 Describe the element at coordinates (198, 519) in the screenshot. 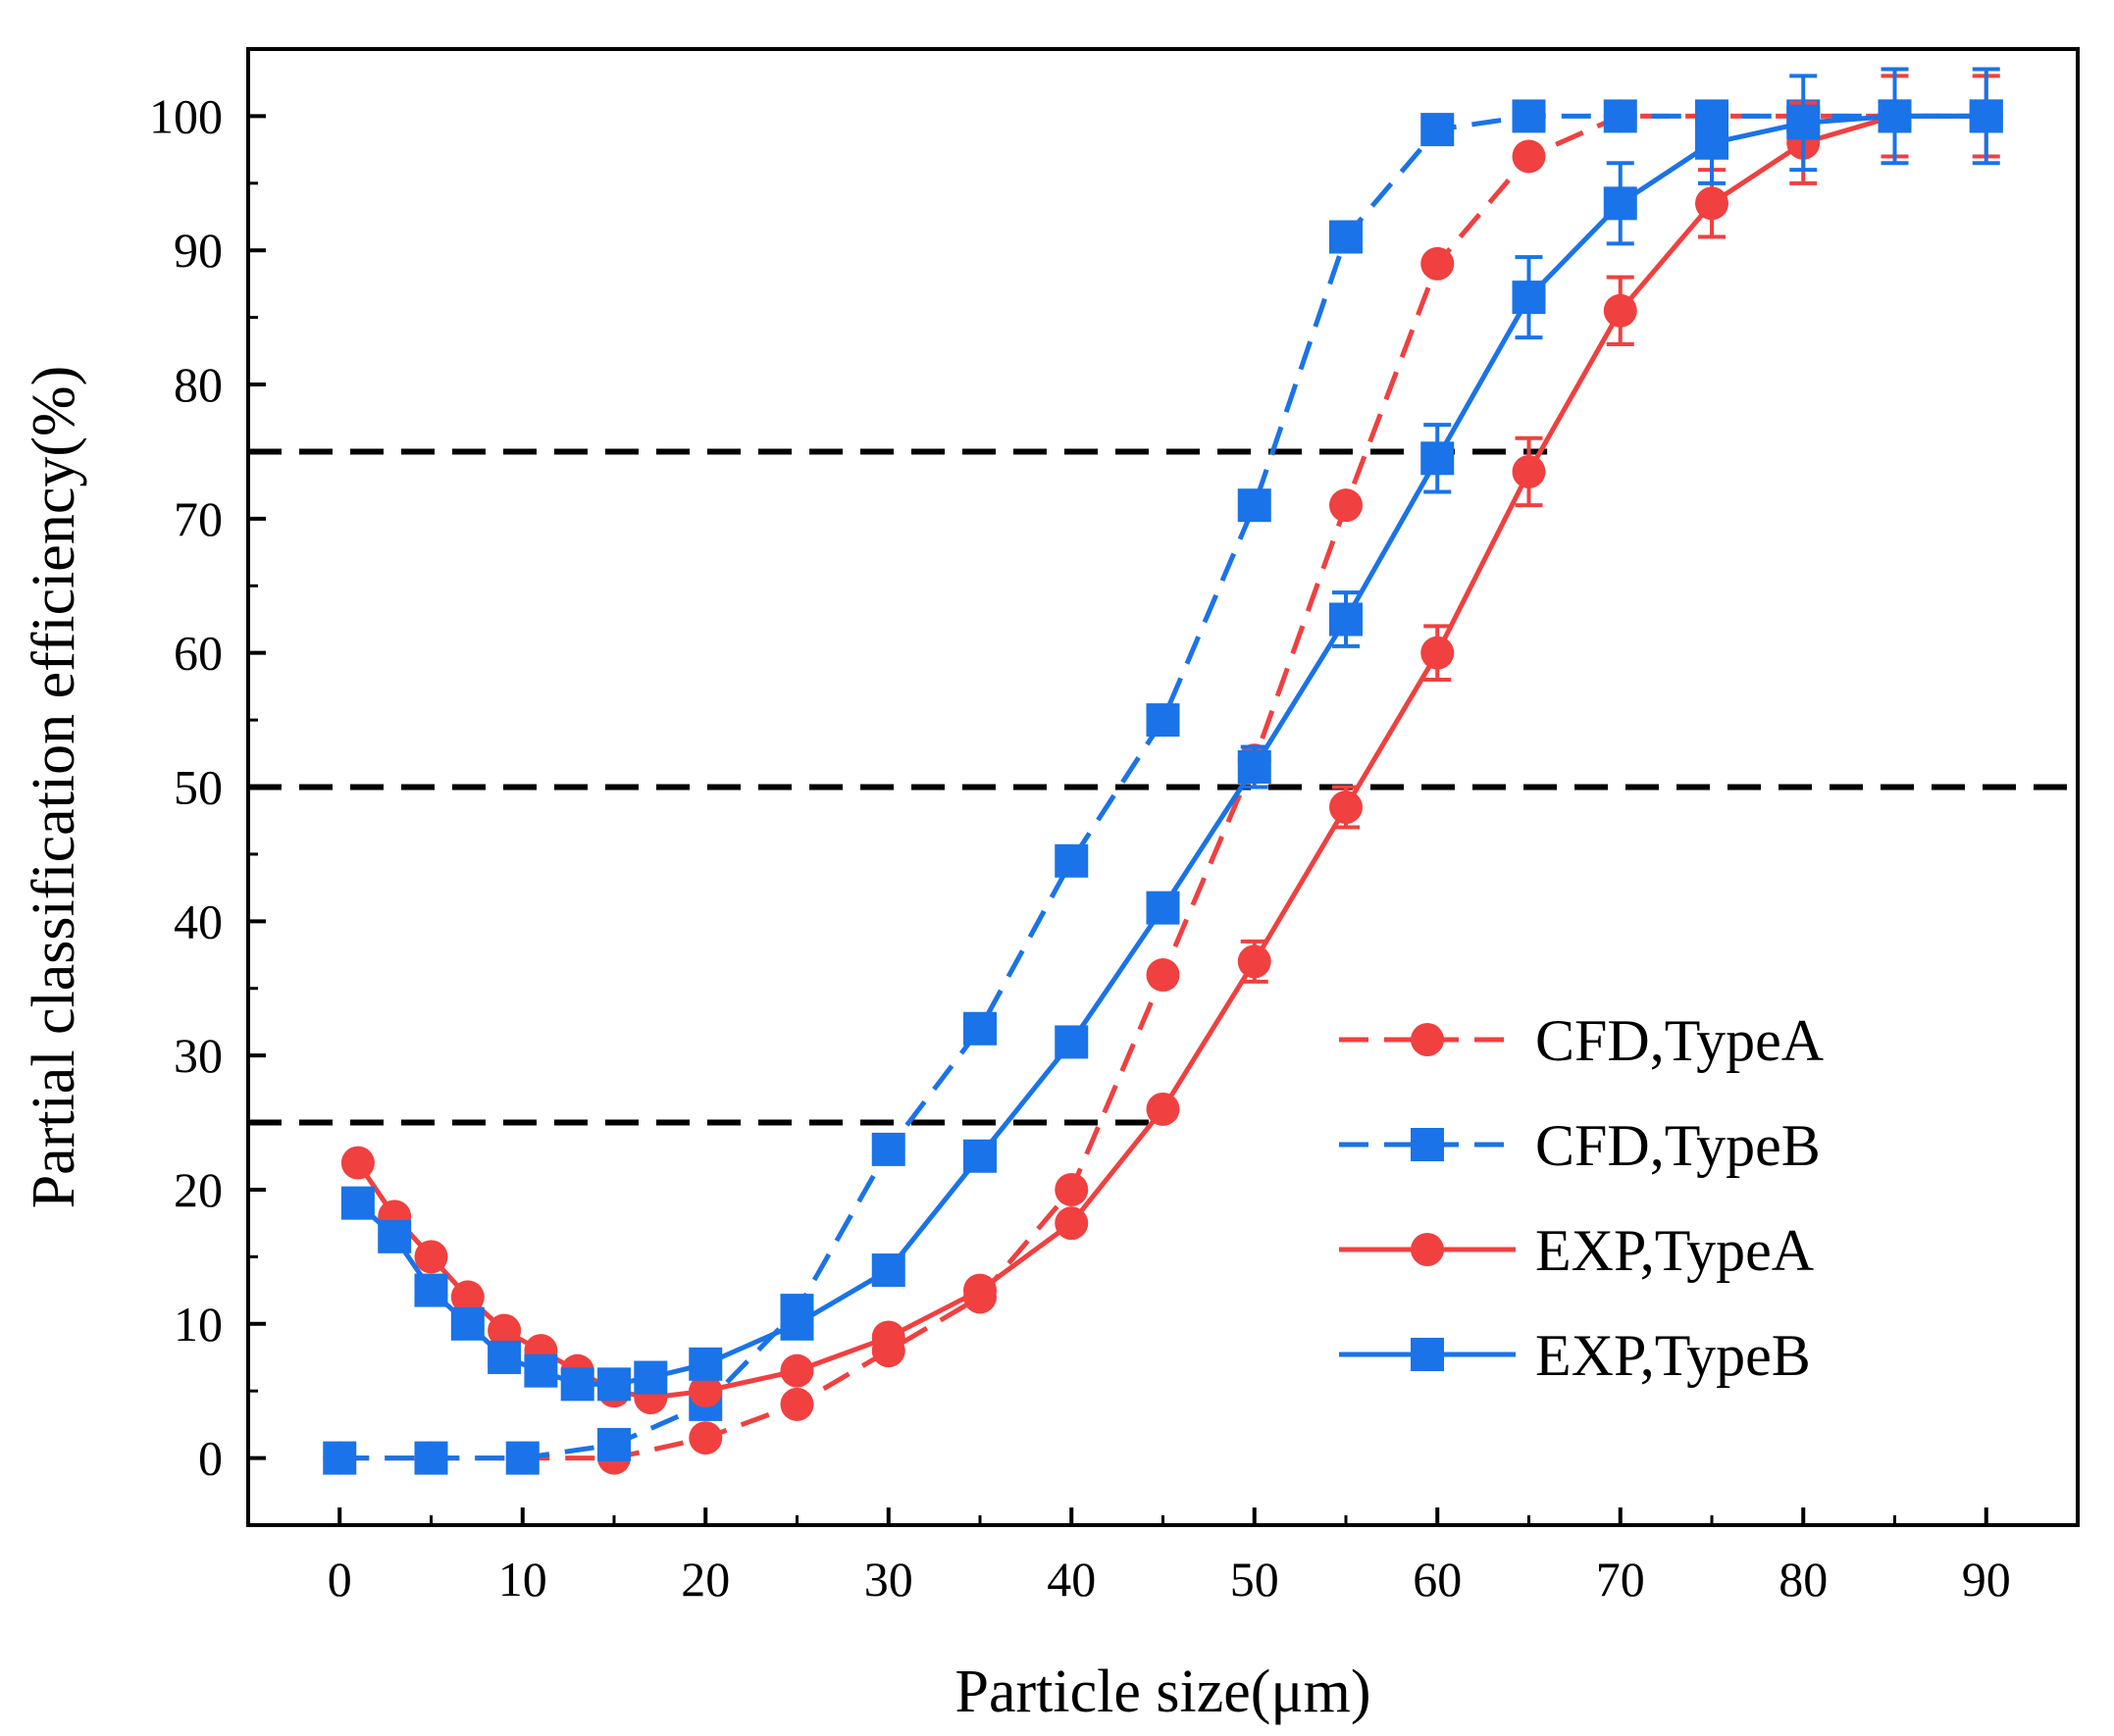

I see `y-tick-label: 70` at that location.